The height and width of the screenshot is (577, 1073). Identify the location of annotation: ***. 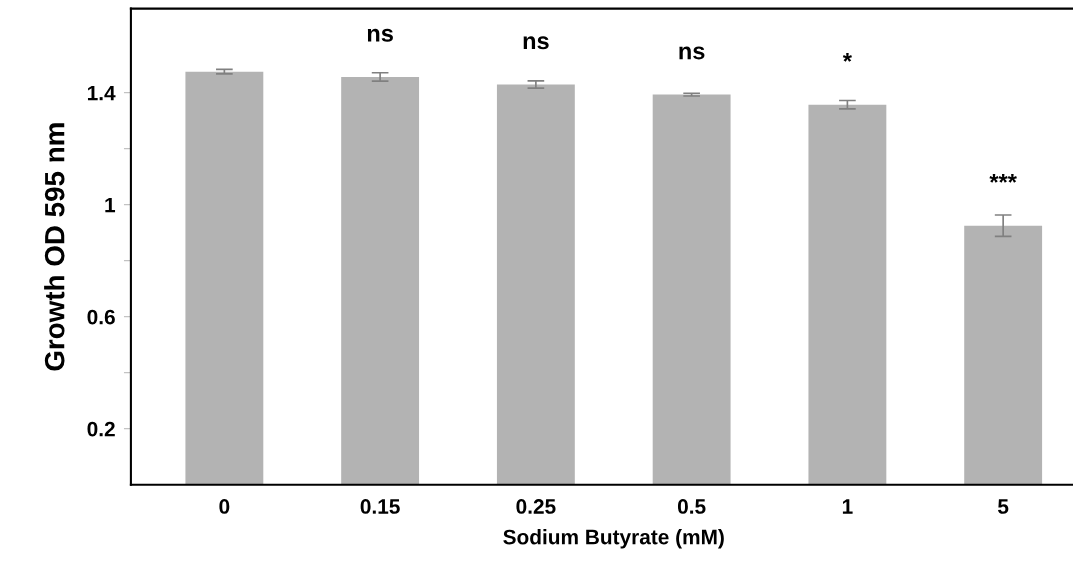
(1003, 178).